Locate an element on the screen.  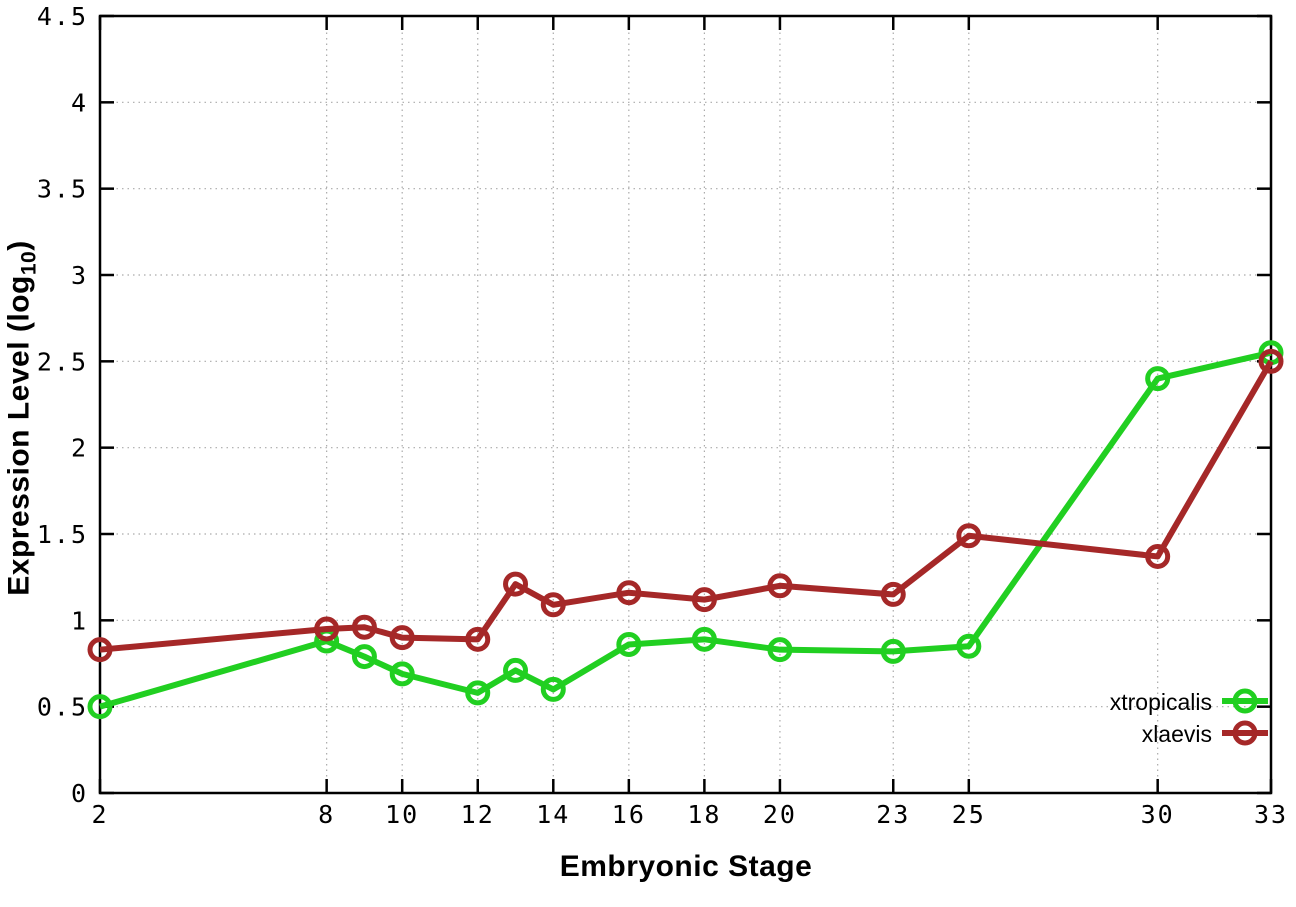
y-tick-label: 0.5 is located at coordinates (62, 707).